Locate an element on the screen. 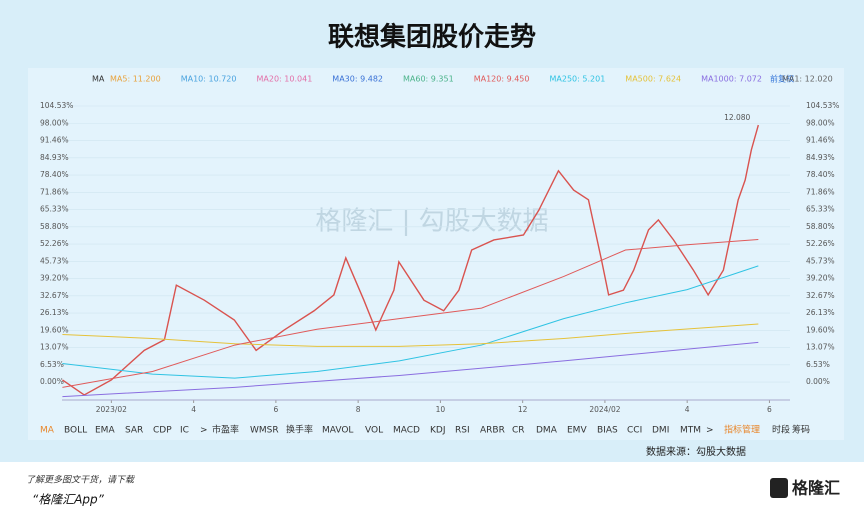 This screenshot has width=864, height=528. legend-item: MA120: 9.450 is located at coordinates (502, 79).